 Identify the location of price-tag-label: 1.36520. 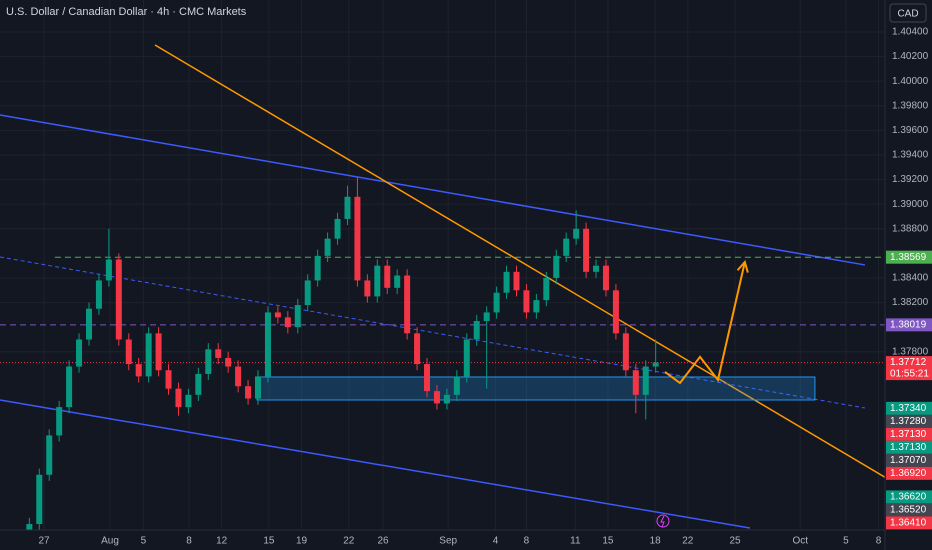
(908, 510).